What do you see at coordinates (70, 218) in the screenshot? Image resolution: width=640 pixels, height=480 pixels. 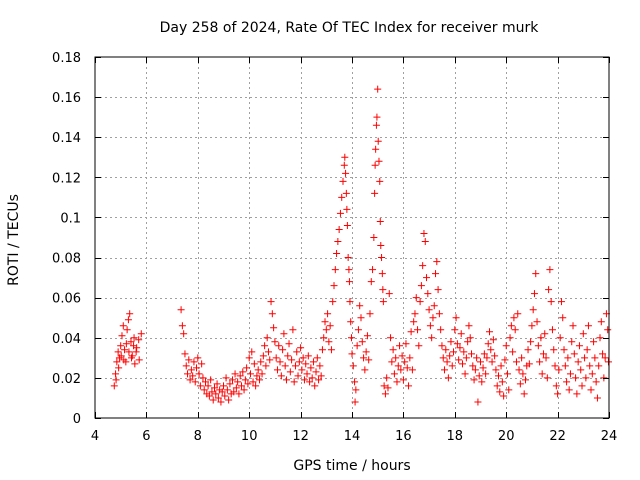 I see `y-tick-label: 0.1` at bounding box center [70, 218].